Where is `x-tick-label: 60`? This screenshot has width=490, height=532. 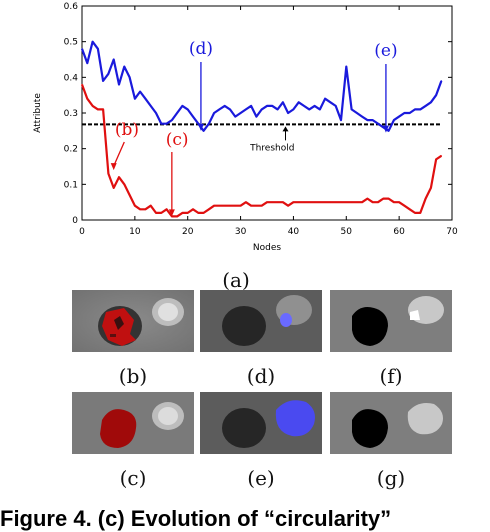
x-tick-label: 60 is located at coordinates (399, 232).